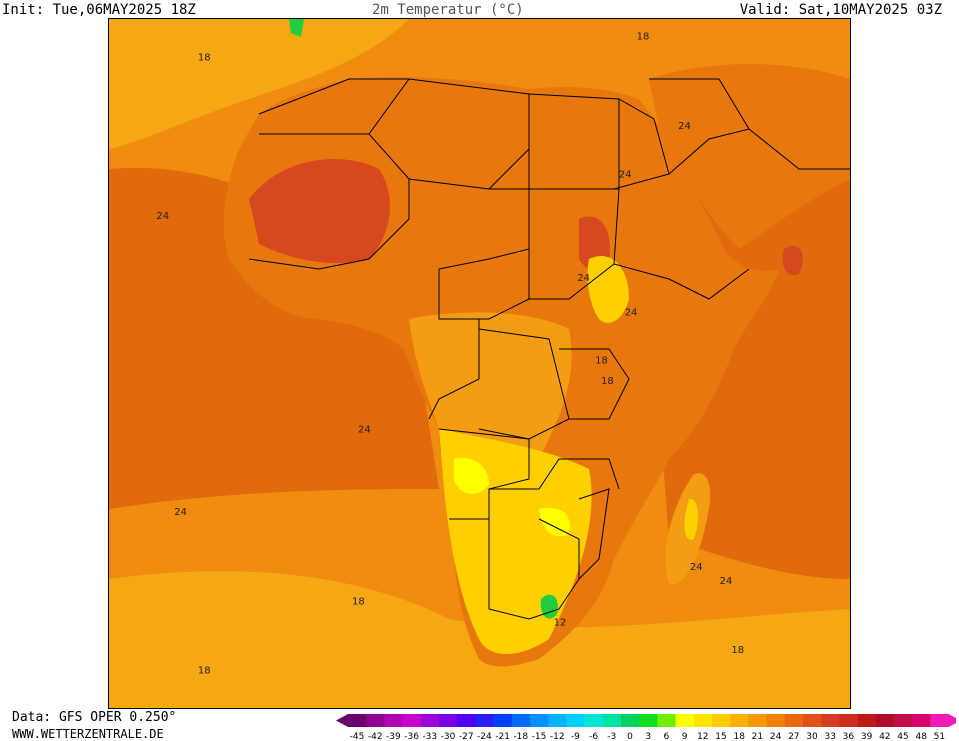  I want to click on colorbar-tick-label: 15, so click(720, 736).